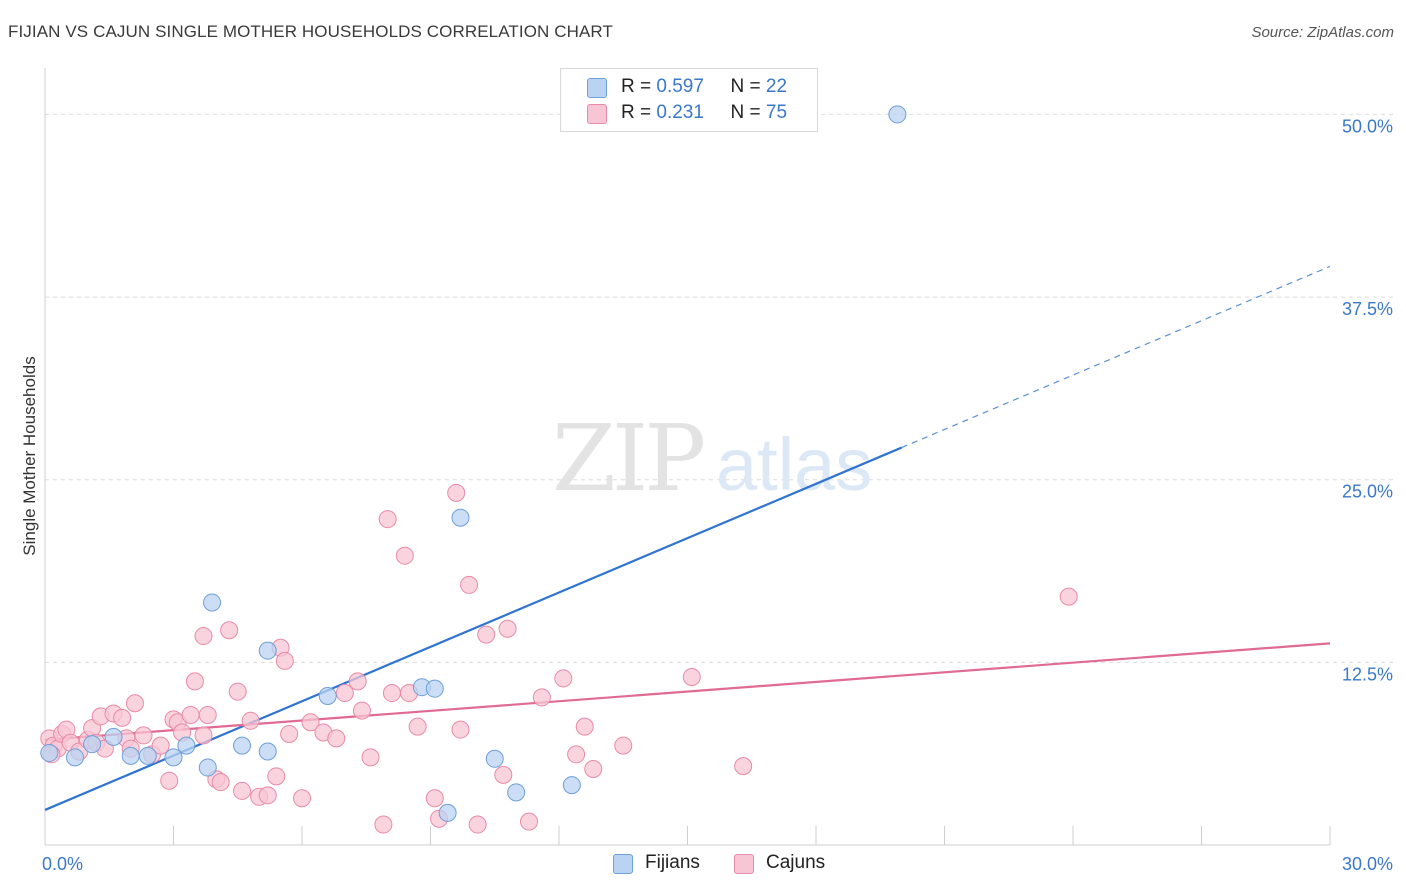  Describe the element at coordinates (796, 862) in the screenshot. I see `cajuns-label: Cajuns` at that location.